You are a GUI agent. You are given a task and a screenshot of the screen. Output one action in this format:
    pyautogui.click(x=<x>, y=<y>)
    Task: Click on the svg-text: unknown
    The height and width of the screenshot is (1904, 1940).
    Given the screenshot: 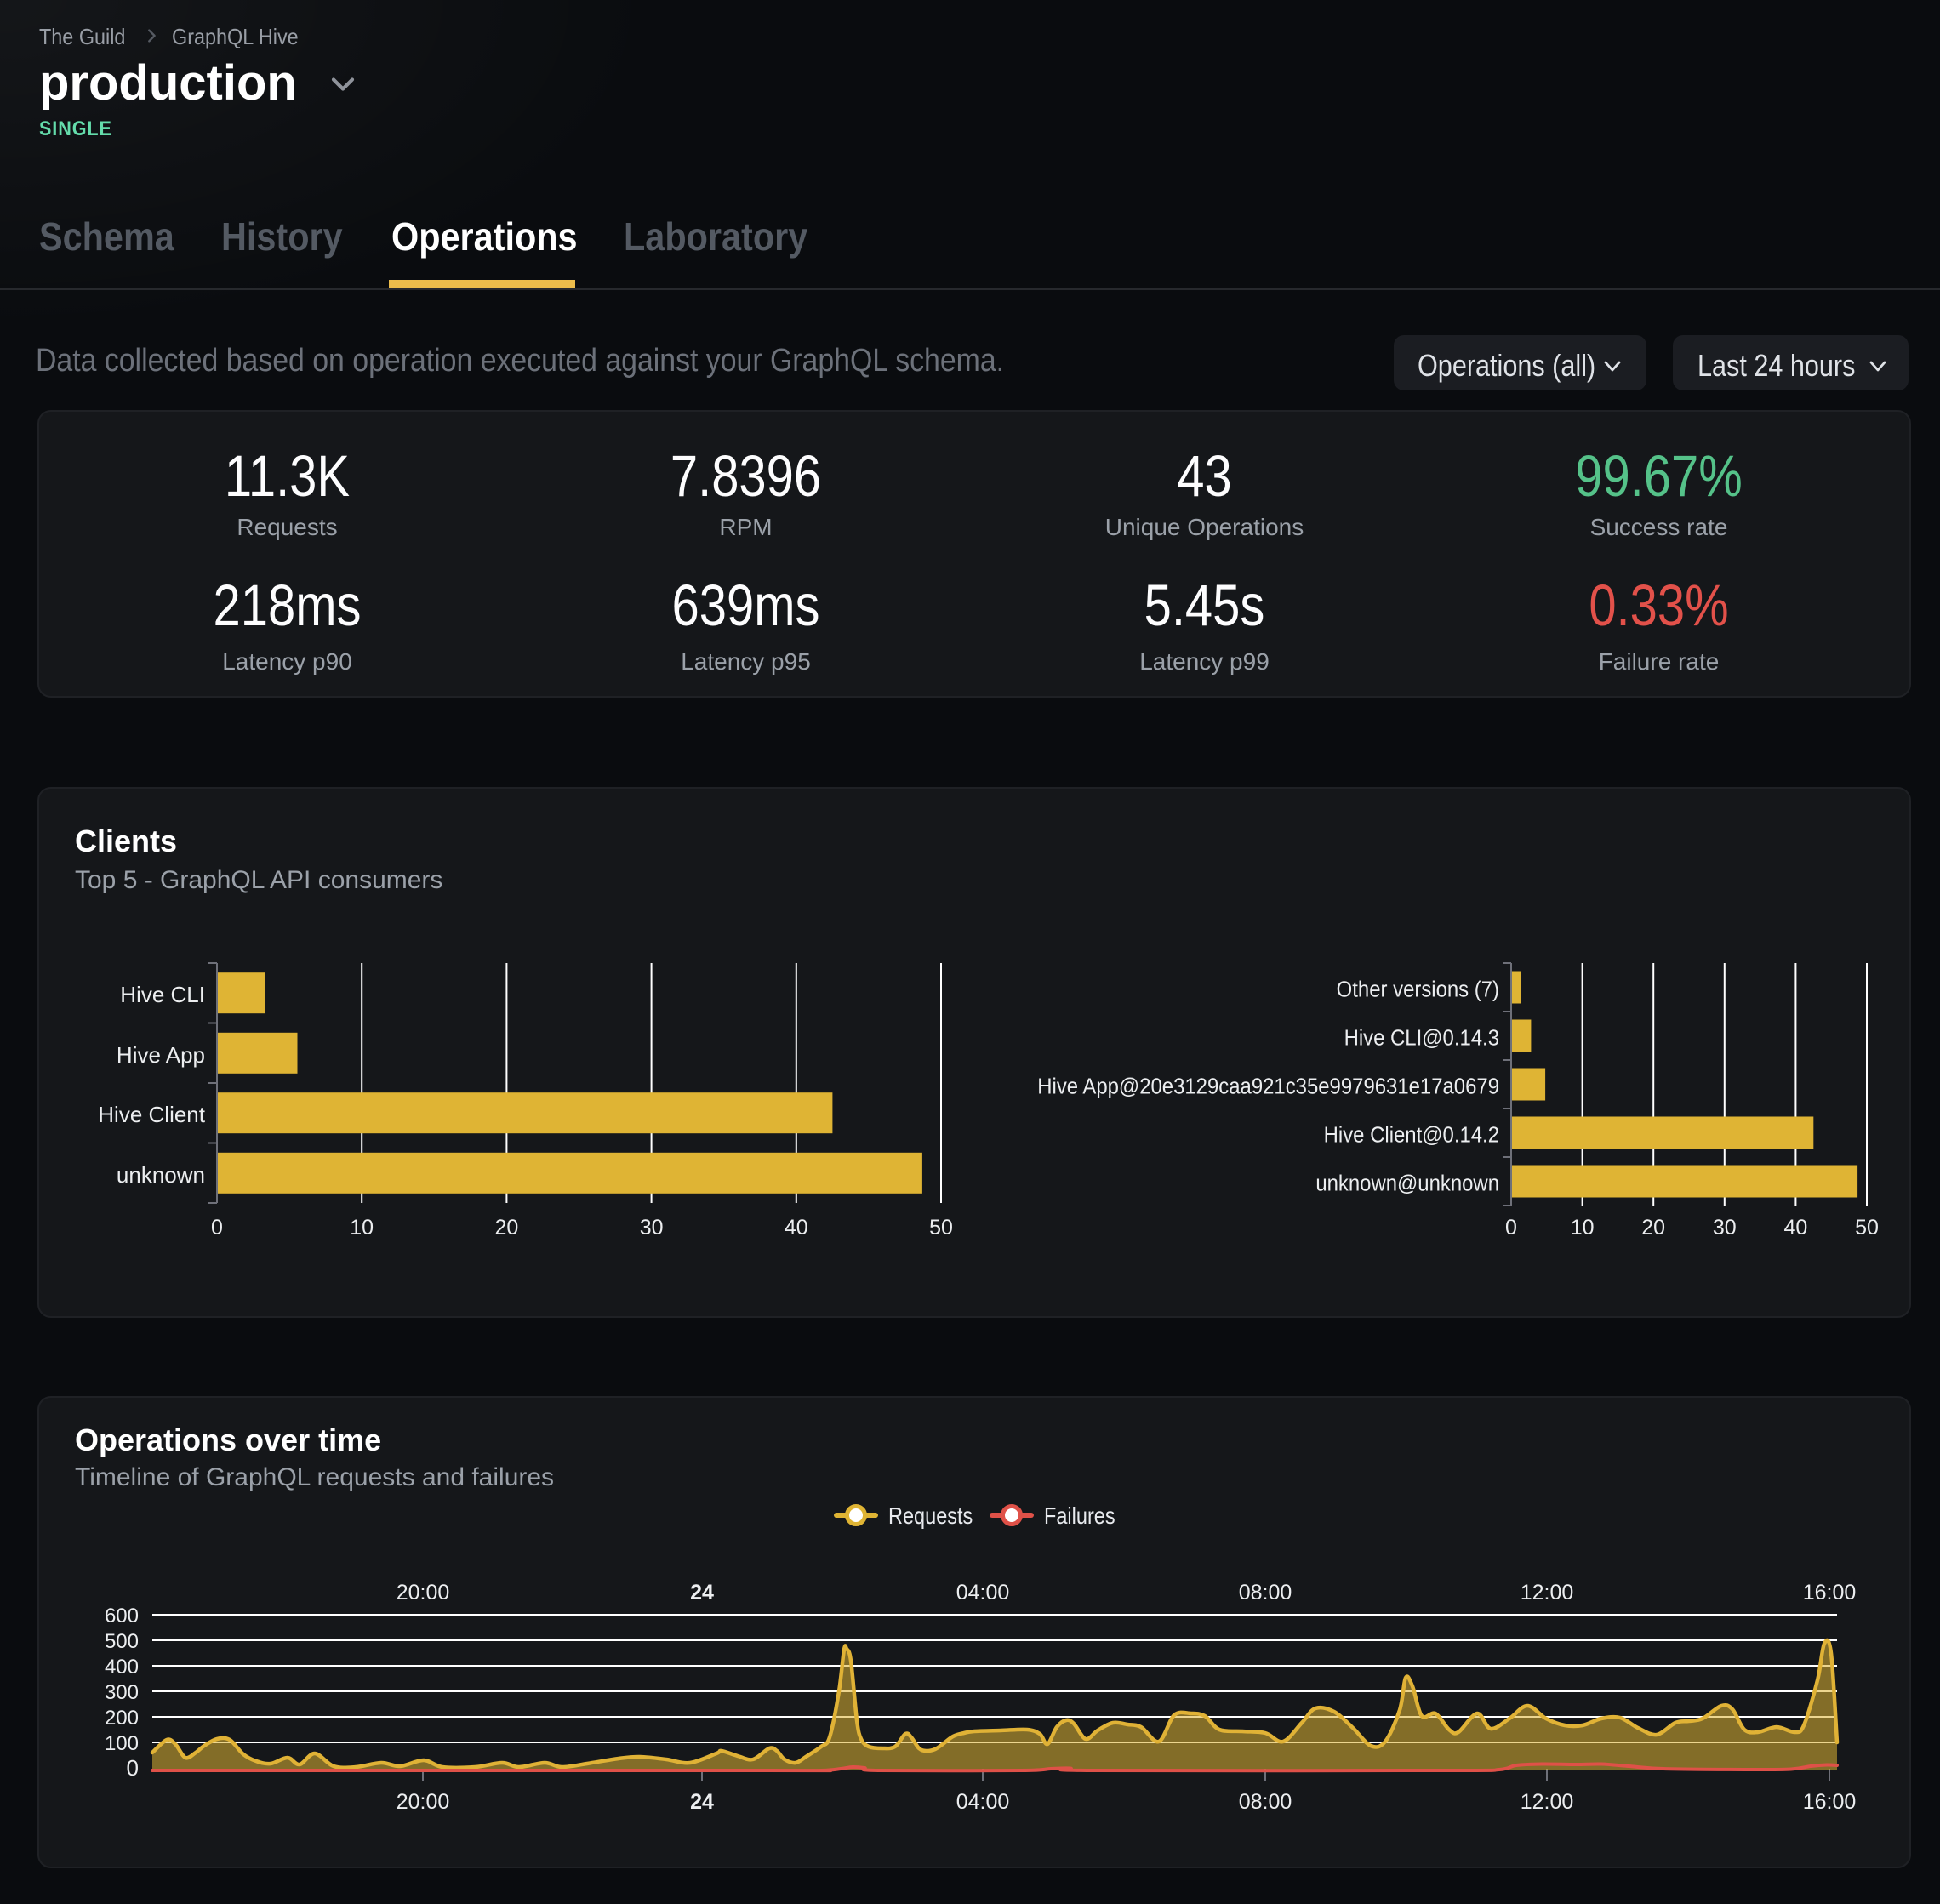 What is the action you would take?
    pyautogui.click(x=161, y=1175)
    